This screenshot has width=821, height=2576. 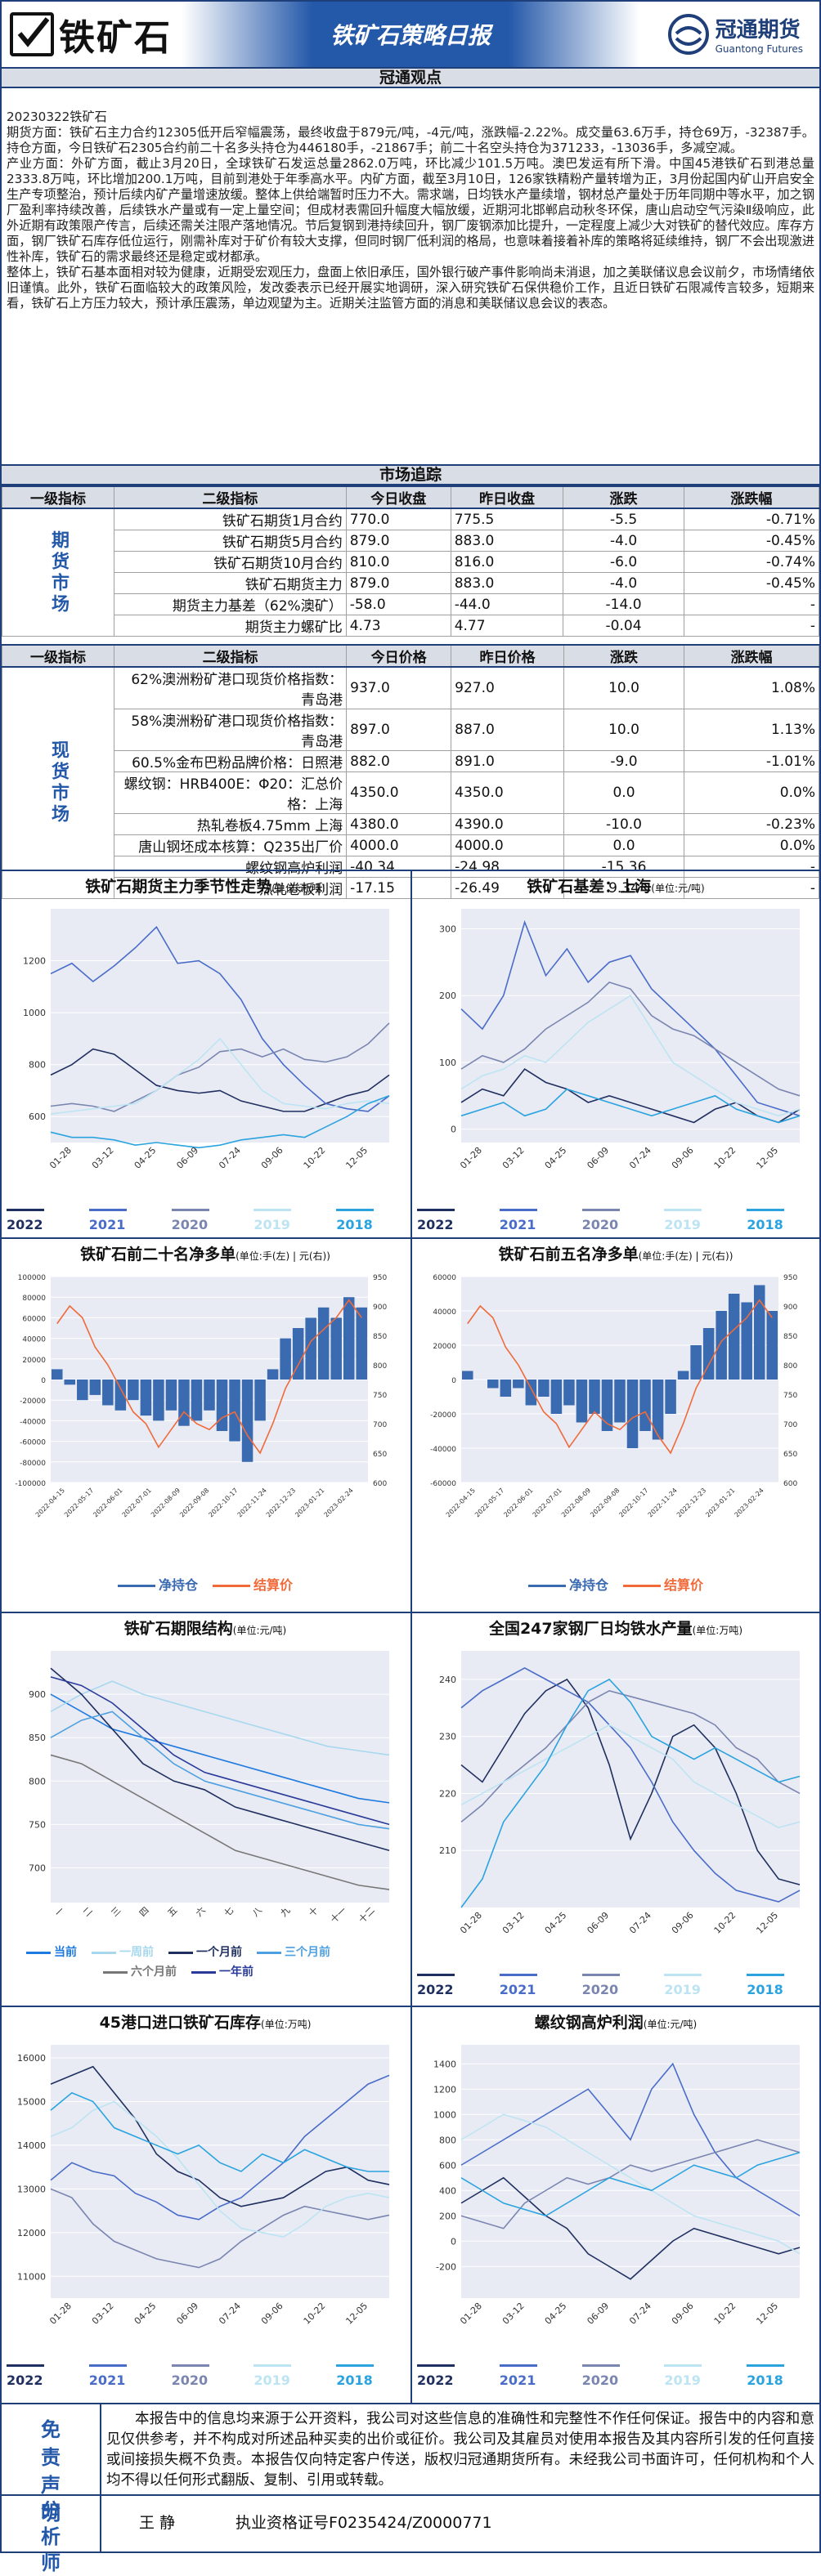 I want to click on y-tick-label: 40000, so click(x=34, y=1340).